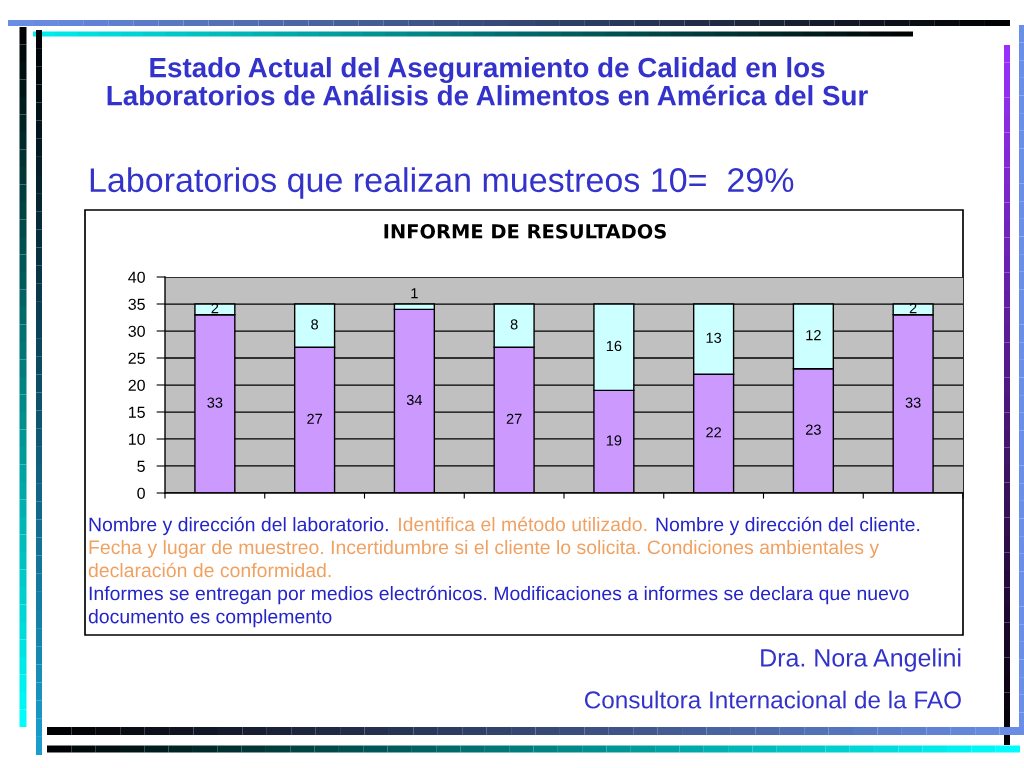 The image size is (1024, 768). Describe the element at coordinates (713, 432) in the screenshot. I see `data-label: 22` at that location.